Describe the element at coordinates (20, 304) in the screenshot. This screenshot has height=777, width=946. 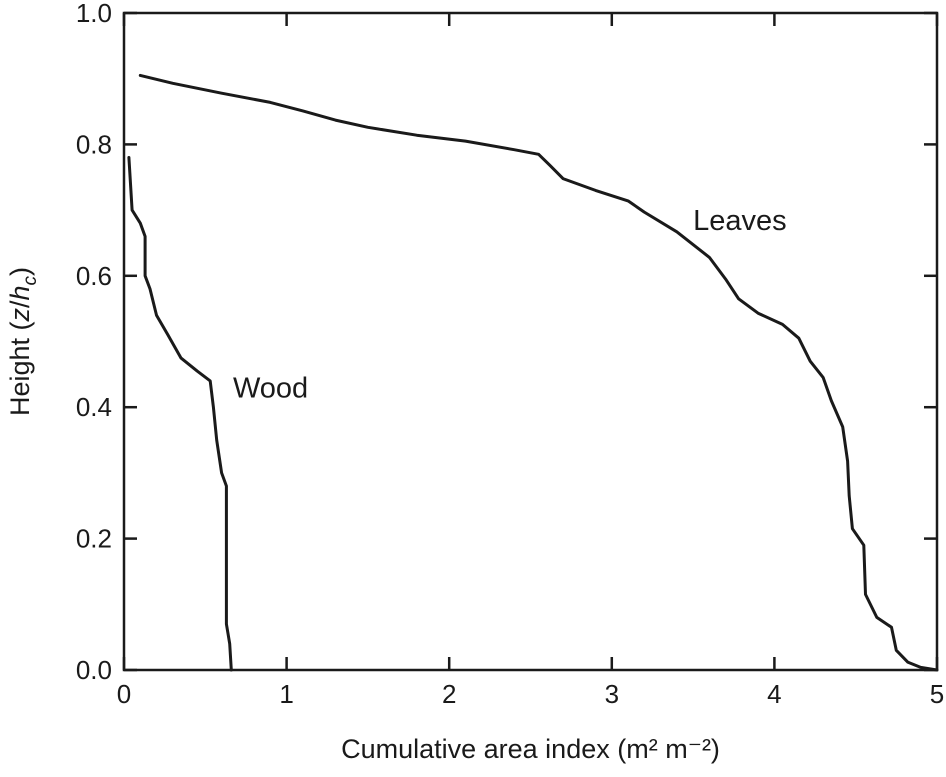
I see `y-axis-label-slash: /` at that location.